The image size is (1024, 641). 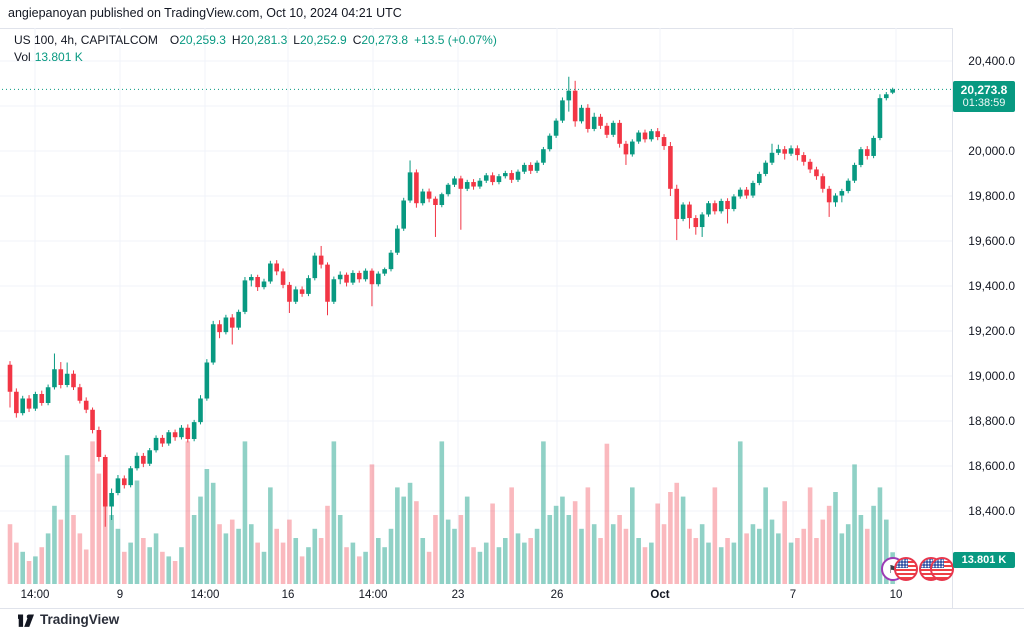 What do you see at coordinates (991, 376) in the screenshot?
I see `price-axis-label: 19,000.0` at bounding box center [991, 376].